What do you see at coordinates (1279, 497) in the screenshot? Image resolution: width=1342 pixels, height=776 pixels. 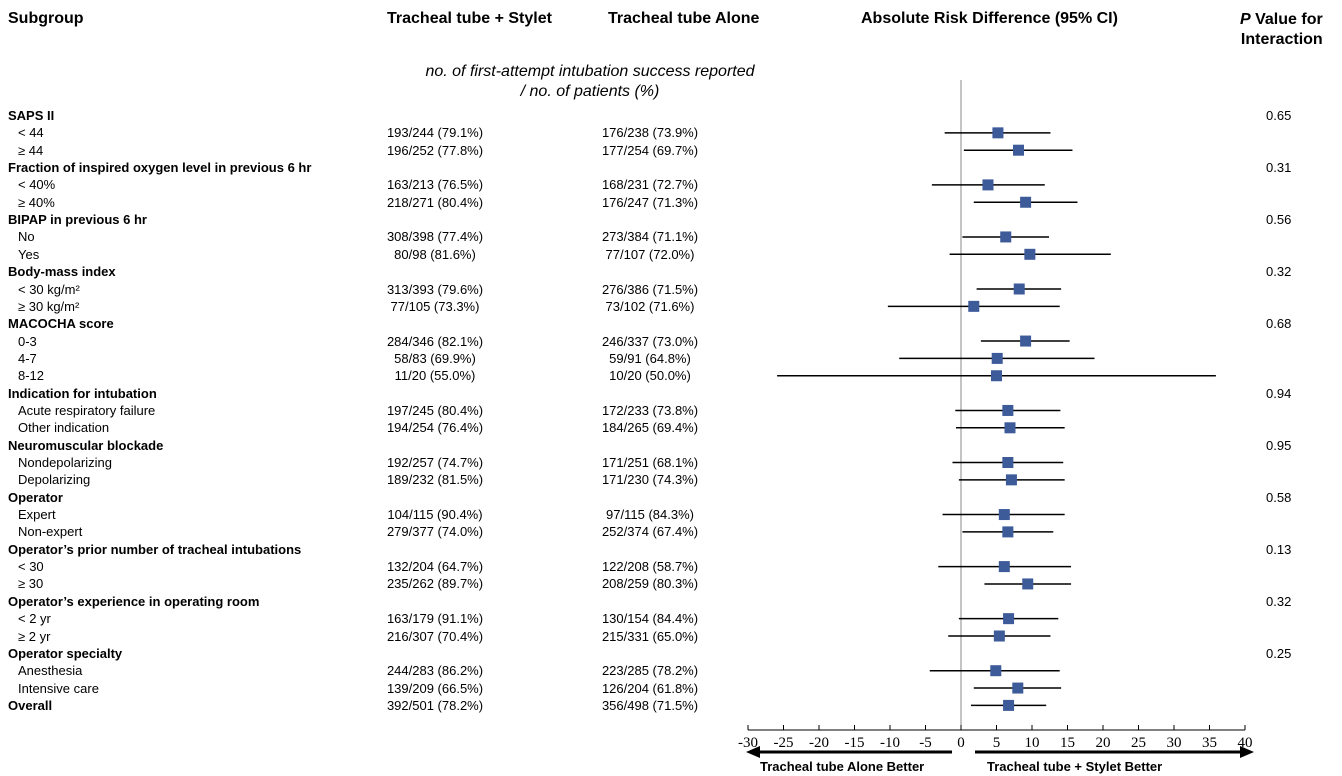 I see `p-value: 0.58` at bounding box center [1279, 497].